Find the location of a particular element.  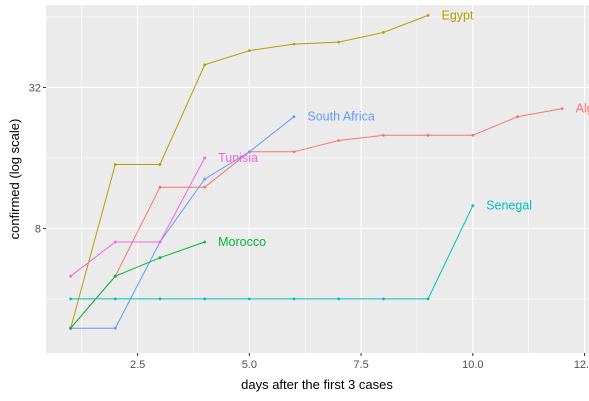

x-tick-label: 7.5 is located at coordinates (360, 365).